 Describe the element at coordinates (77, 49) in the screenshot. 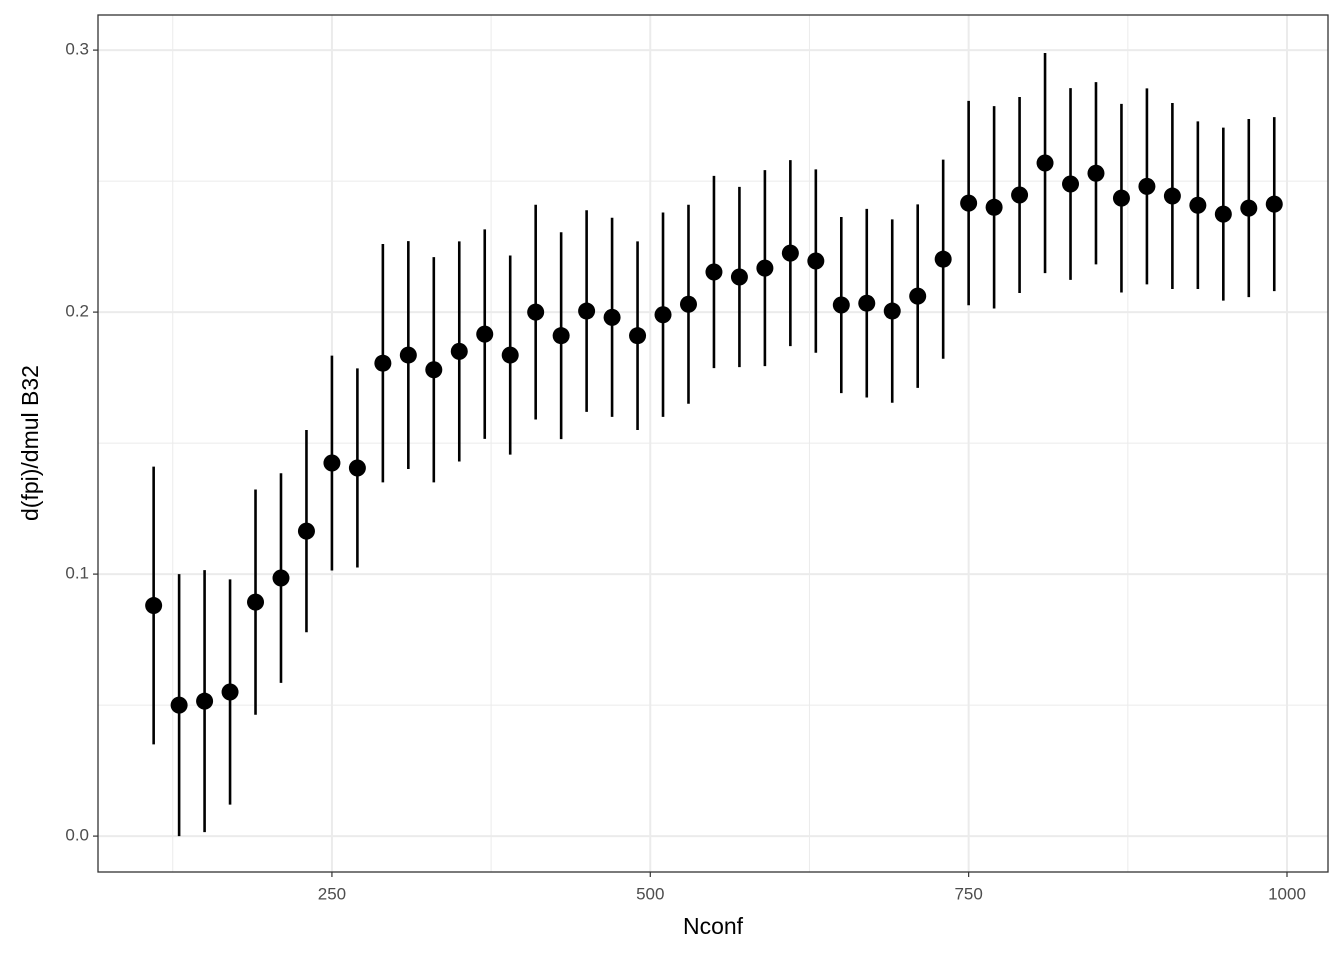

I see `y-tick-label: 0.3` at that location.